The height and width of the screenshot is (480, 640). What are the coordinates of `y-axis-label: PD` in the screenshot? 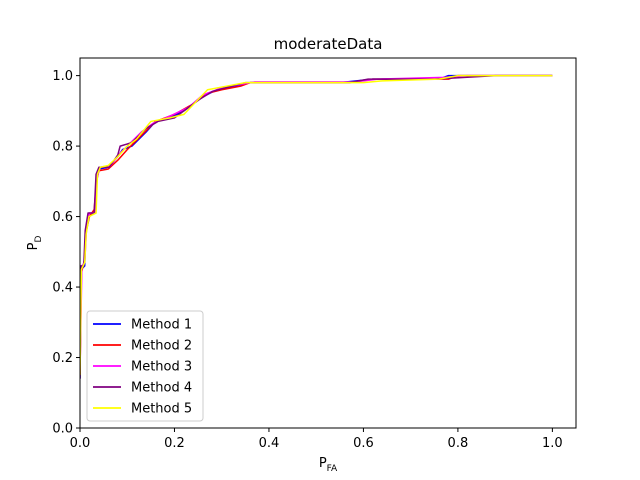 It's located at (35, 243).